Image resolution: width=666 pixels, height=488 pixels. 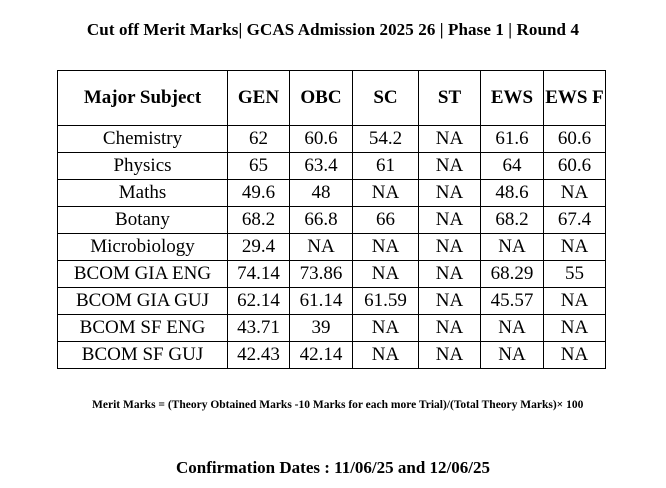 I want to click on subject-cell: Maths, so click(x=142, y=193).